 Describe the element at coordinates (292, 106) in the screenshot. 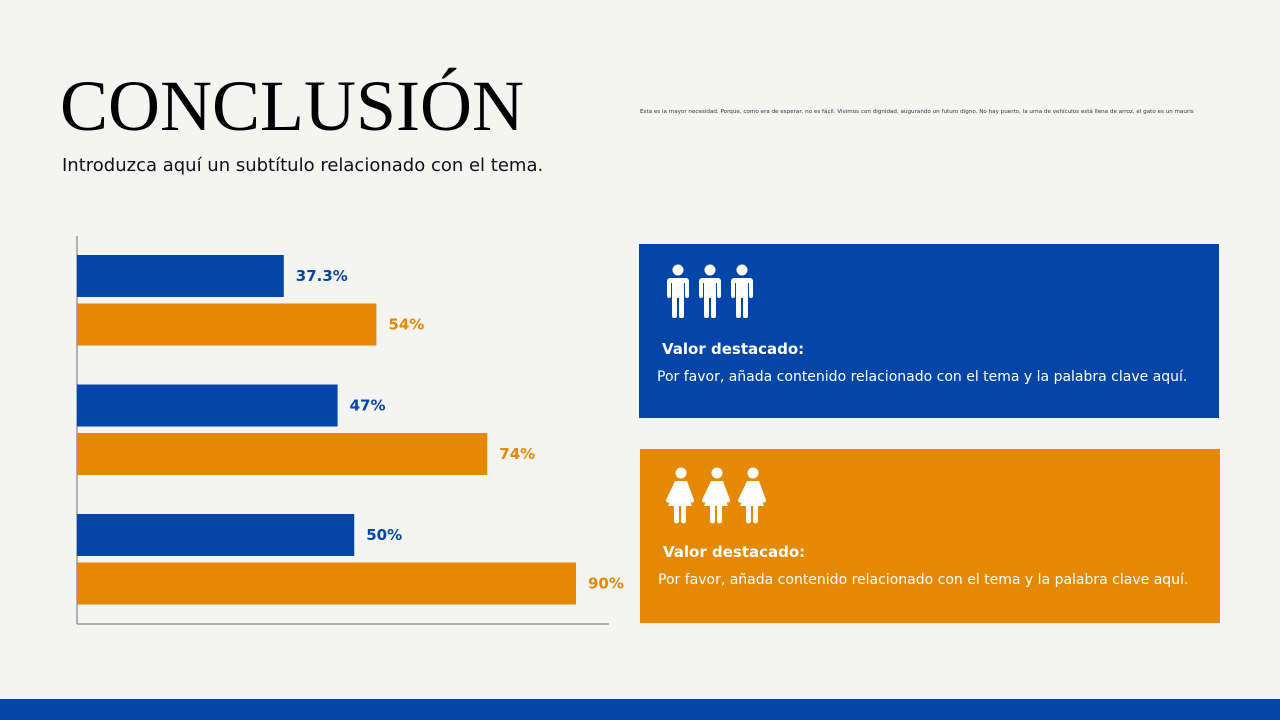

I see `page-title: CONCLUSIÓN` at that location.